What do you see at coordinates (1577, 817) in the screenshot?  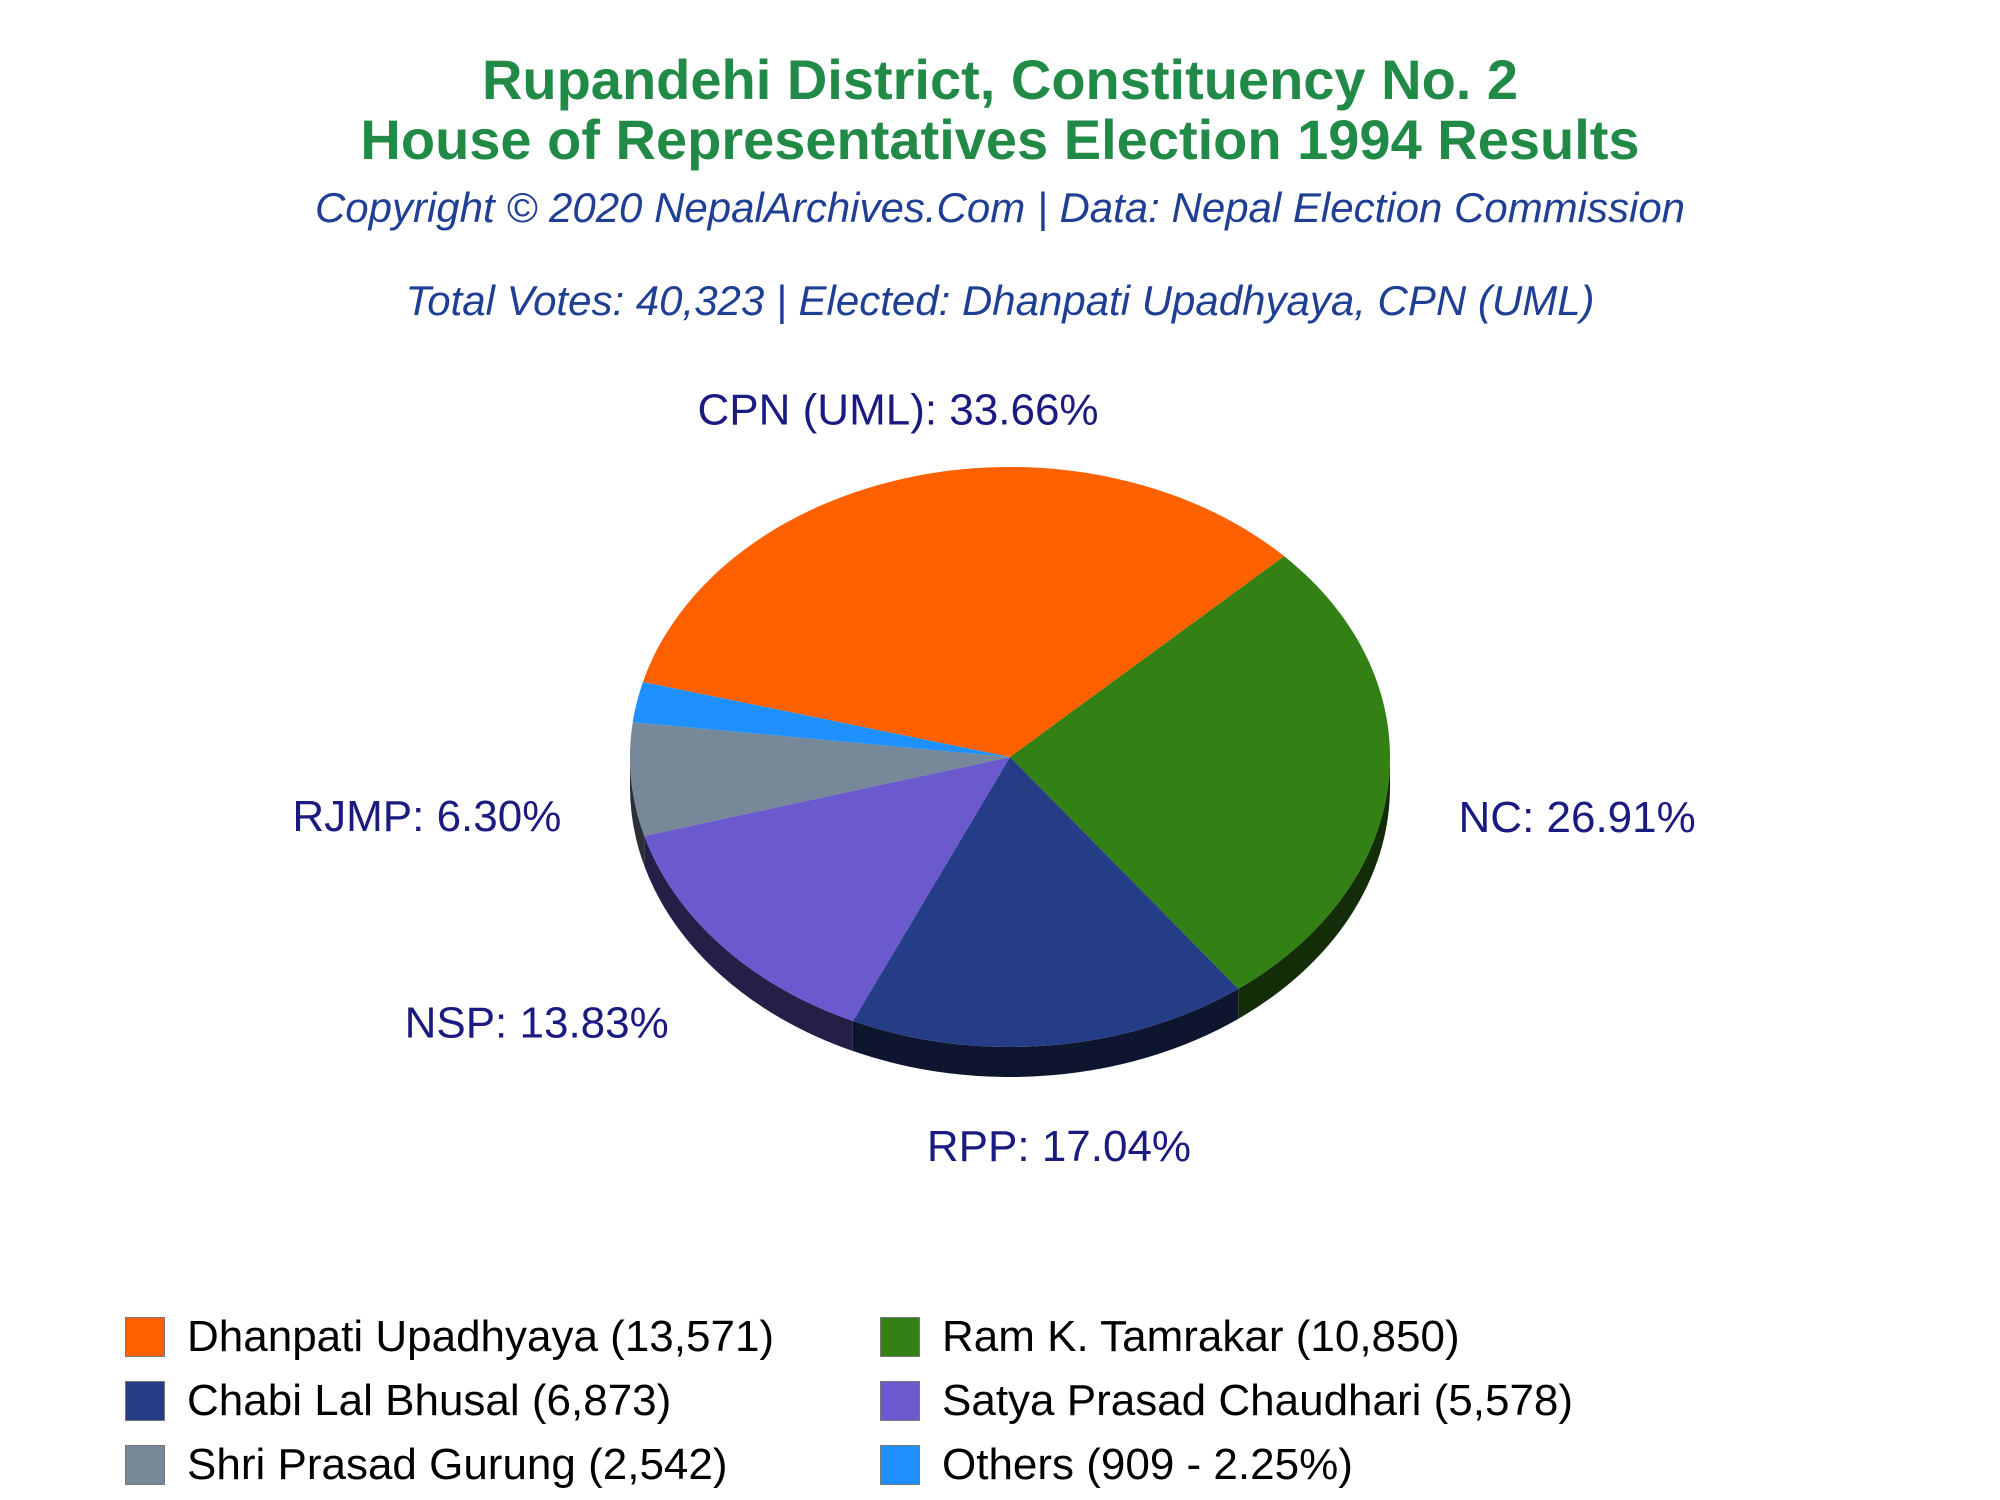 I see `pie-label-nc: NC: 26.91%` at bounding box center [1577, 817].